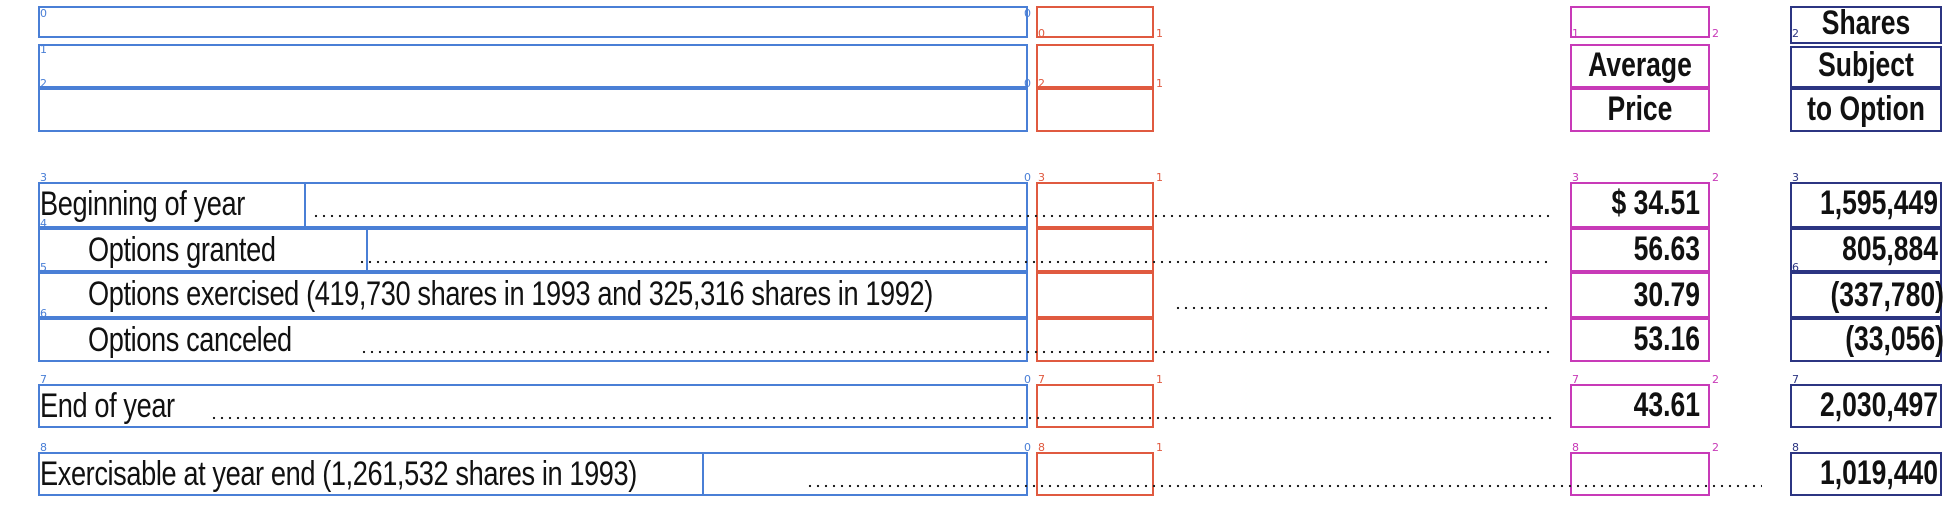  What do you see at coordinates (1879, 473) in the screenshot?
I see `shares-cell: 1,019,440` at bounding box center [1879, 473].